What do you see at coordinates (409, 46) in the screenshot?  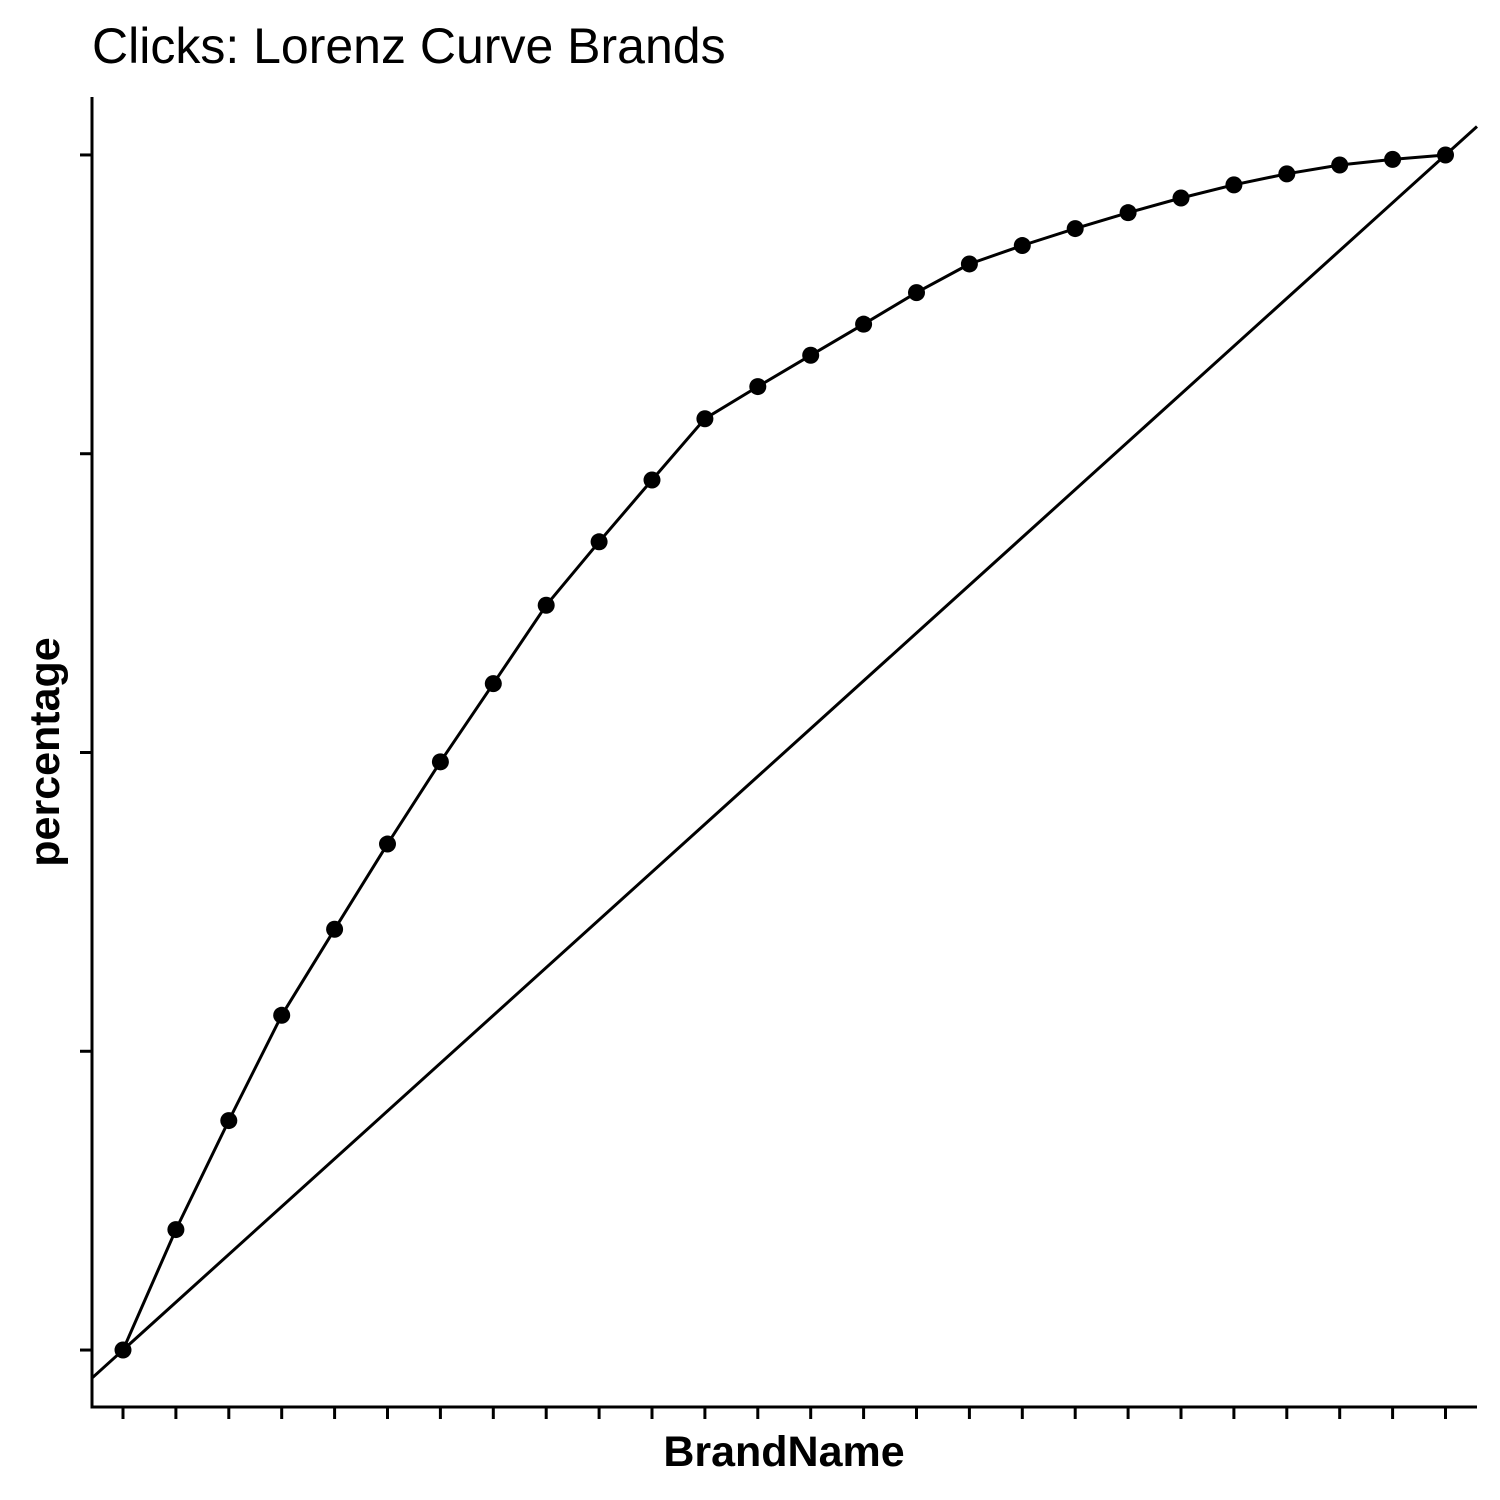 I see `chart-title: Clicks: Lorenz Curve Brands` at bounding box center [409, 46].